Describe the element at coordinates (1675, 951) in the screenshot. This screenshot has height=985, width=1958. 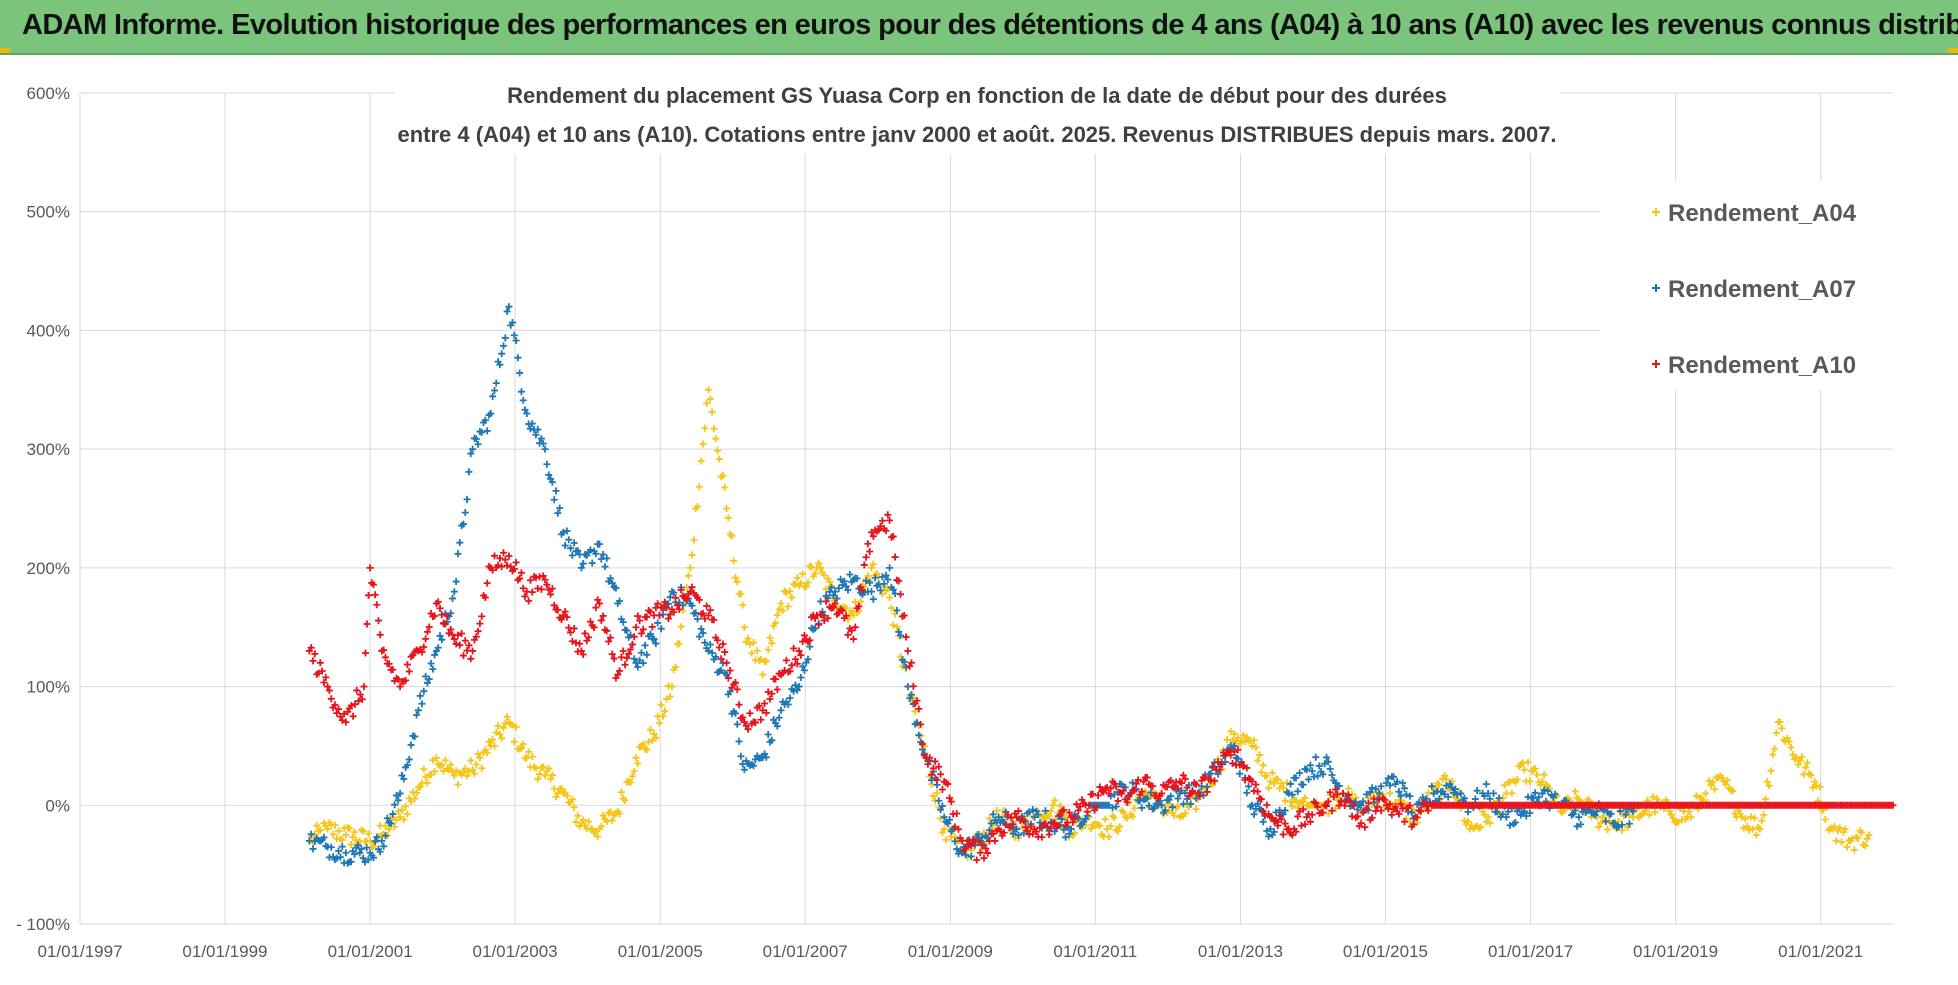
I see `x-tick-label: 01/01/2019` at that location.